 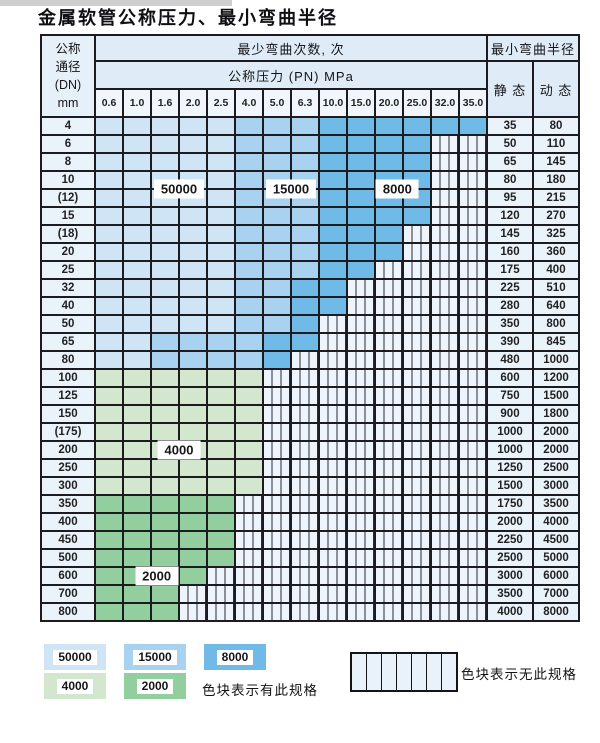 What do you see at coordinates (277, 342) in the screenshot?
I see `cell-dn65-pn5.0` at bounding box center [277, 342].